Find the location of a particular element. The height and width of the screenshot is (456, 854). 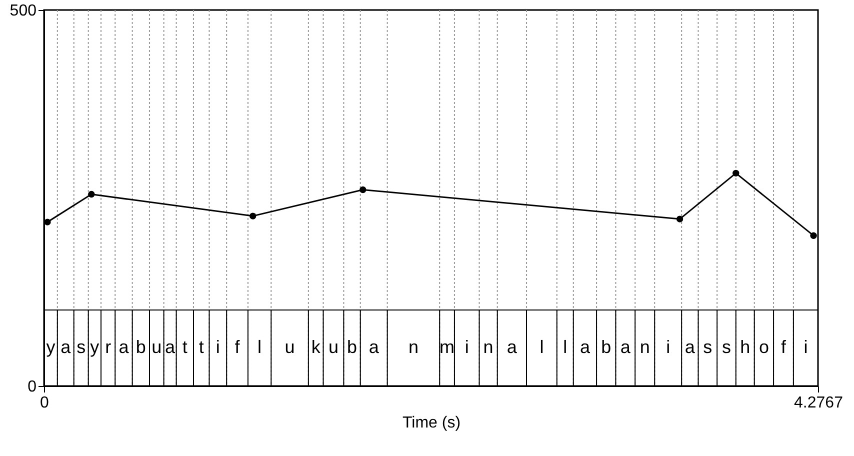

annotation: k is located at coordinates (316, 347).